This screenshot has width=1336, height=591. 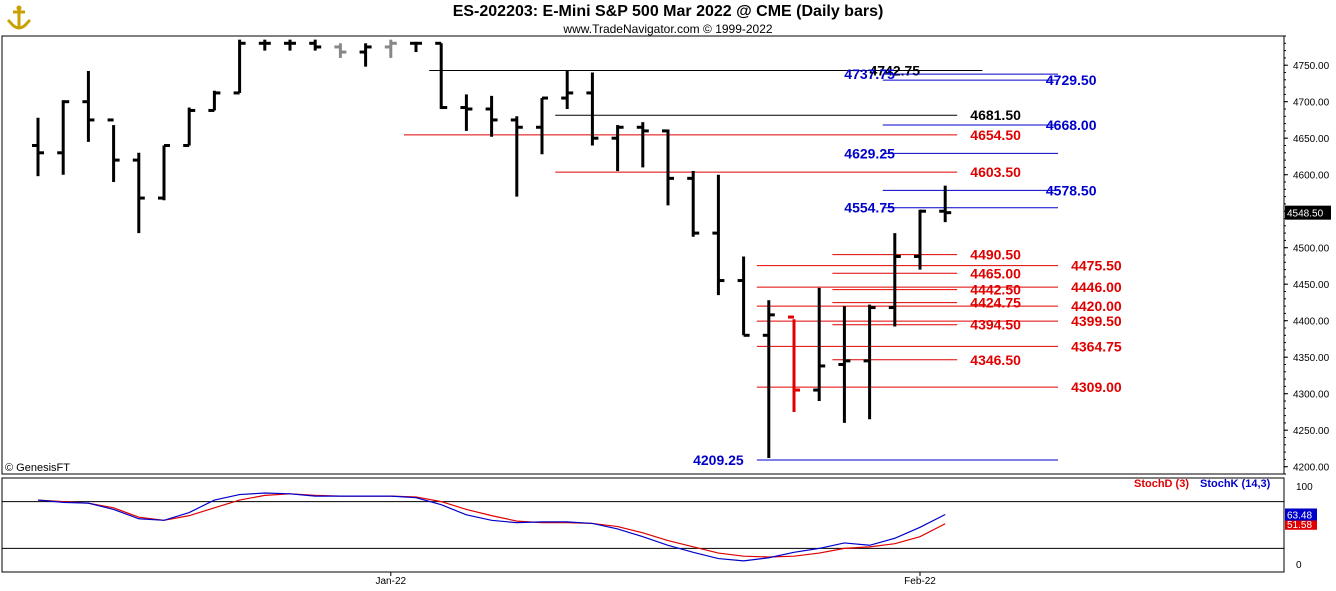 What do you see at coordinates (1096, 306) in the screenshot?
I see `level-label: 4420.00` at bounding box center [1096, 306].